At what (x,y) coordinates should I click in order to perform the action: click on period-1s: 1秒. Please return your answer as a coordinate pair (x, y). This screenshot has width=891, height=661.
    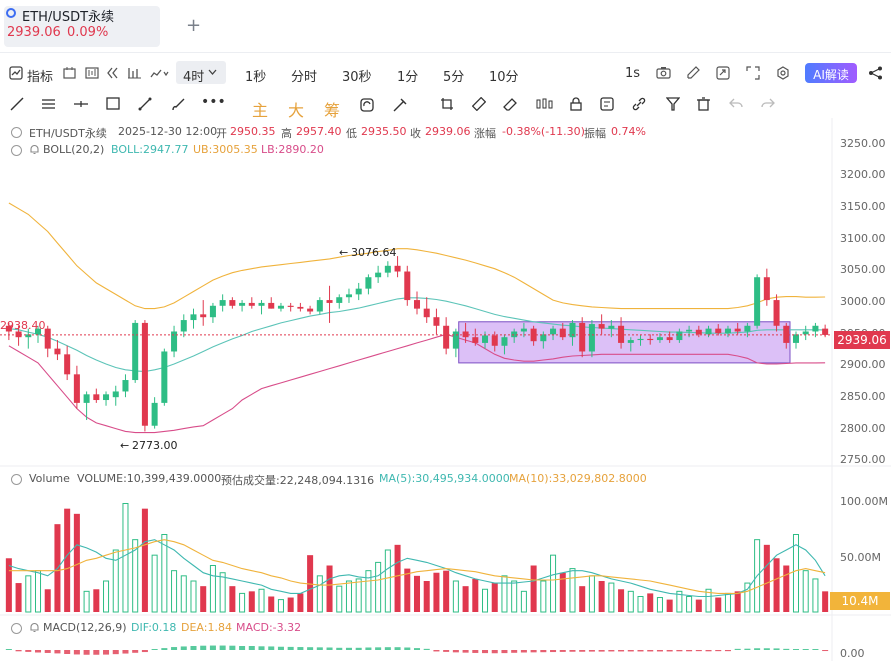
    Looking at the image, I should click on (256, 77).